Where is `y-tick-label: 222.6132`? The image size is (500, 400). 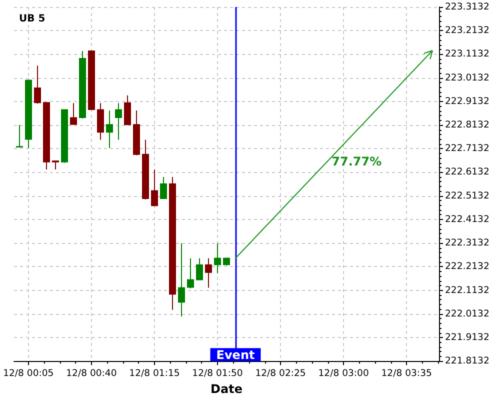 y-tick-label: 222.6132 is located at coordinates (467, 172).